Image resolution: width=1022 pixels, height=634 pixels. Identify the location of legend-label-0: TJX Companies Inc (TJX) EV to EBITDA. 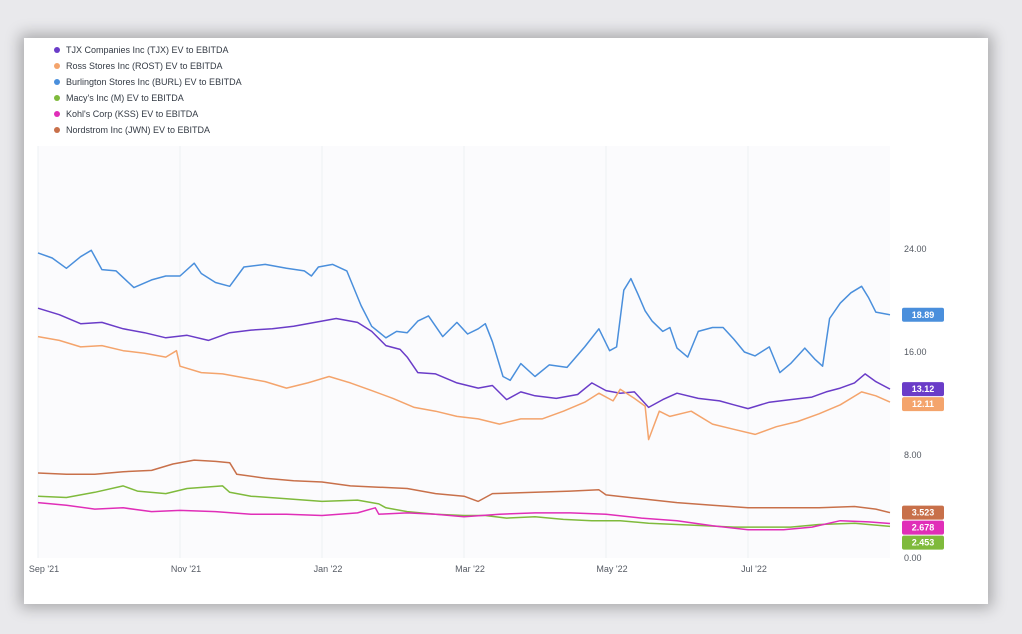
(147, 50).